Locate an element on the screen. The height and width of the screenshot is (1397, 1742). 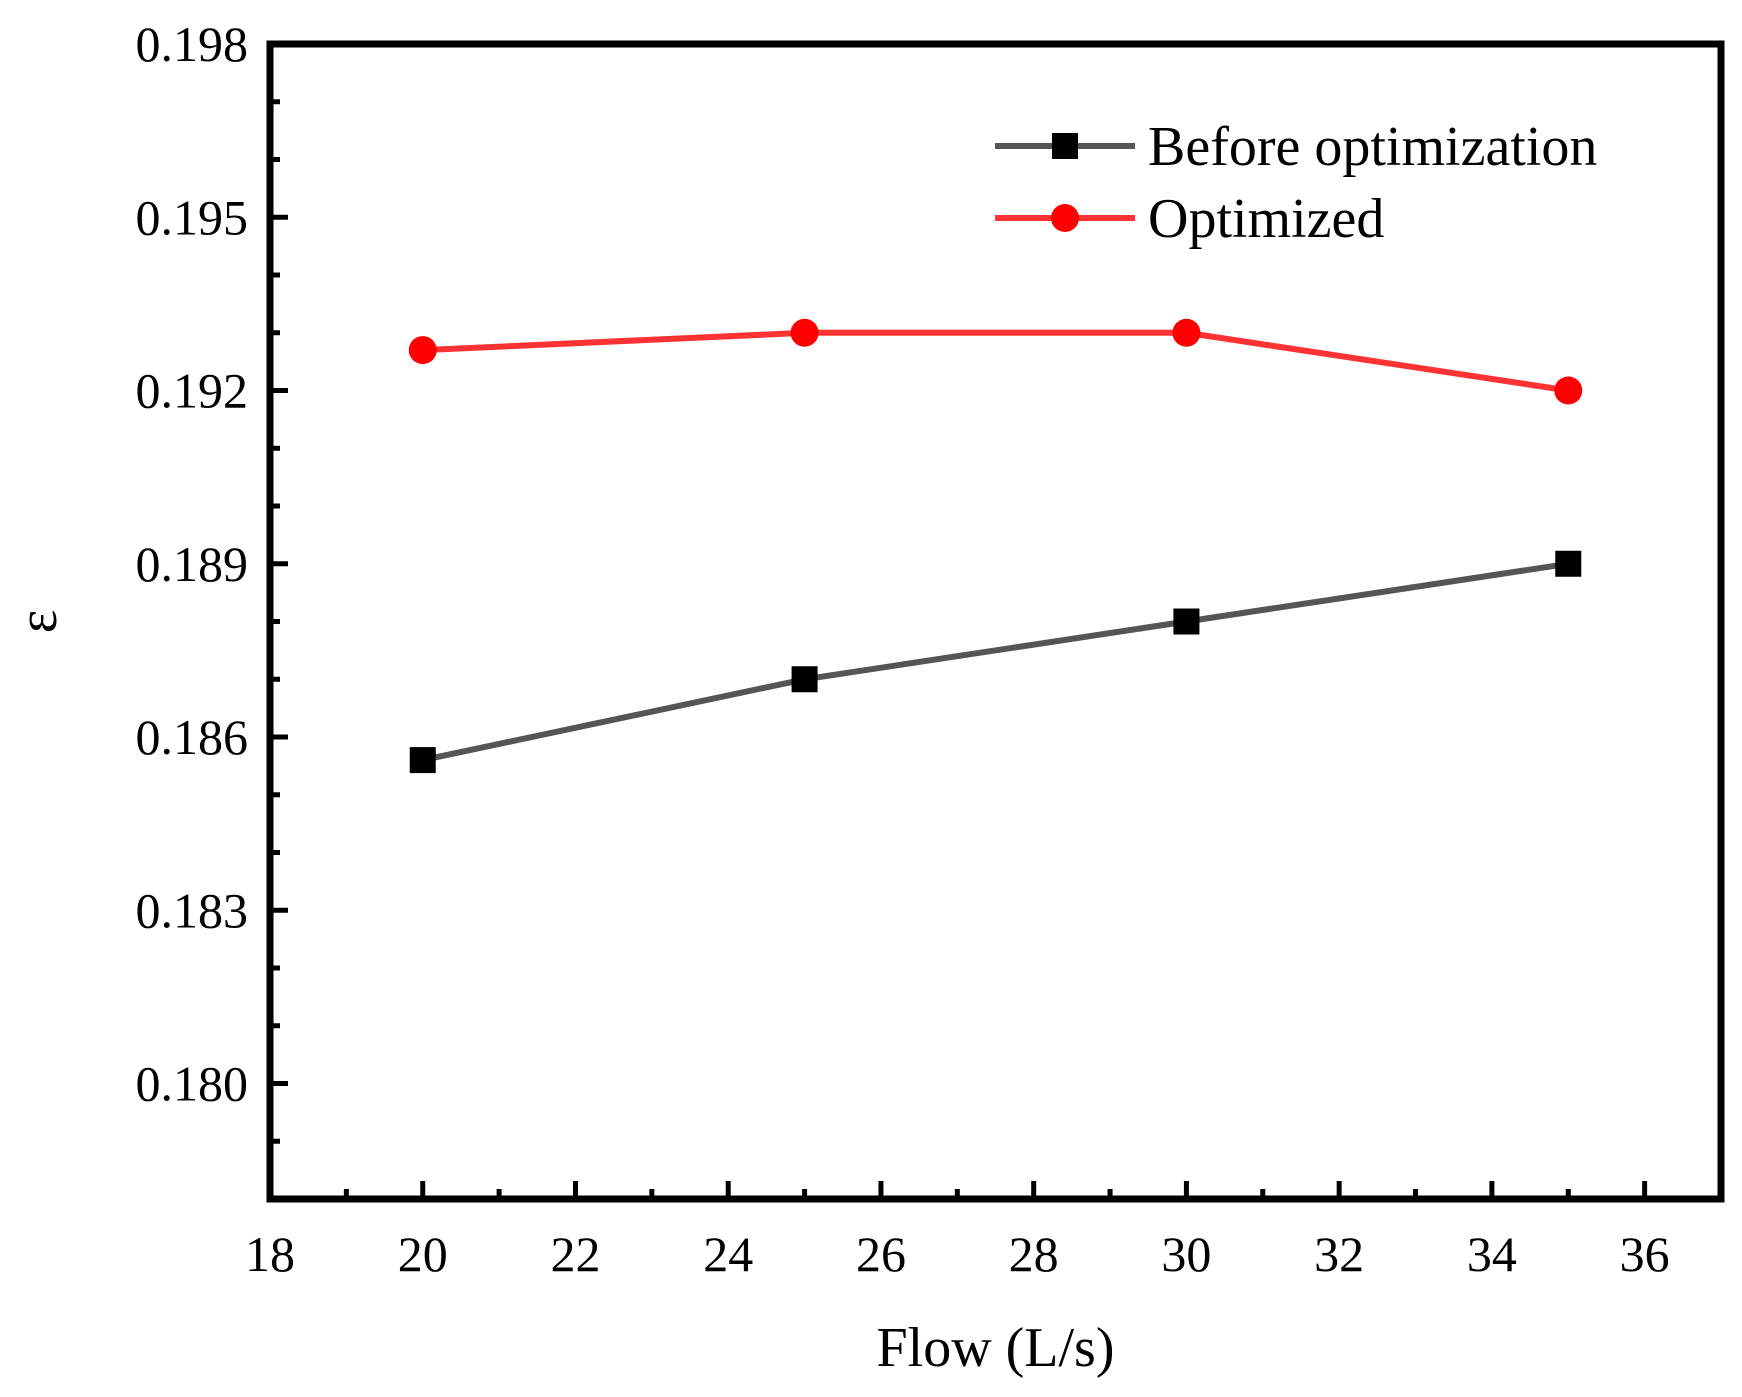
y-tick-label: 0.183 is located at coordinates (192, 910).